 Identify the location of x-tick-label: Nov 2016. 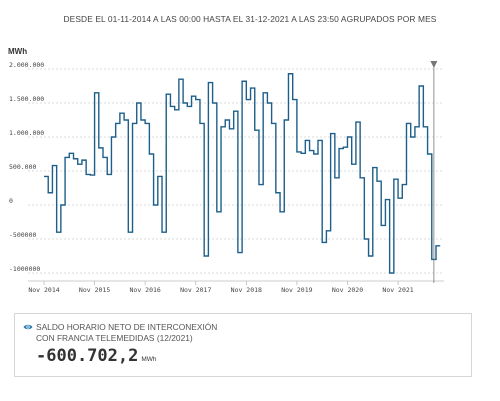
(145, 290).